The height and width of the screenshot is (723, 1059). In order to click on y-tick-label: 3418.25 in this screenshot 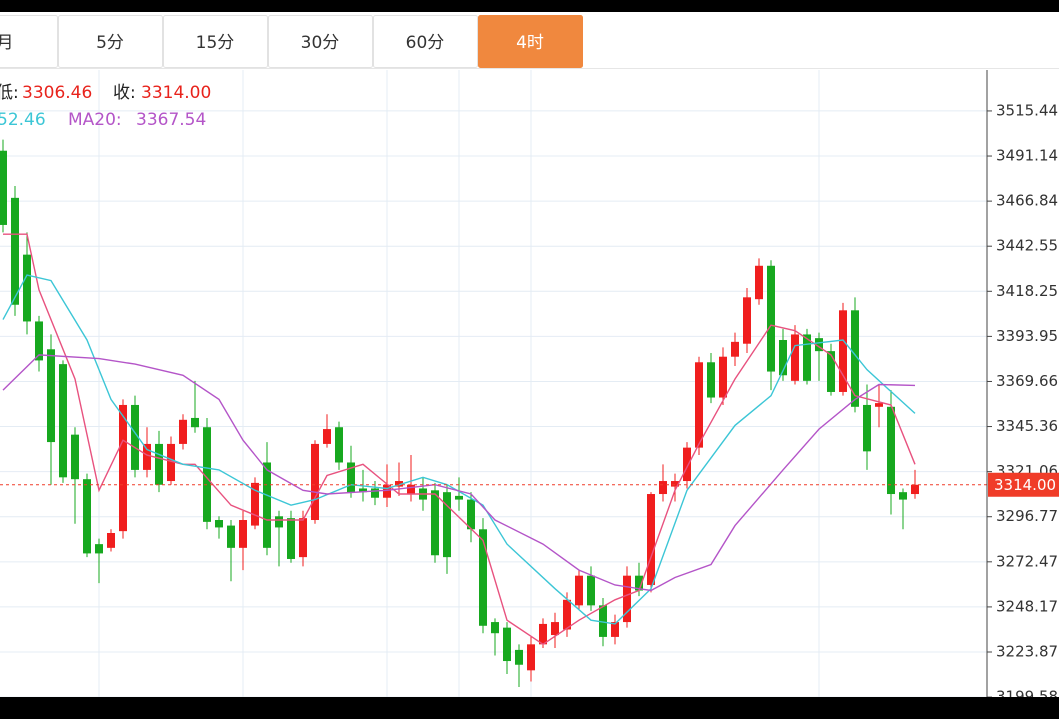, I will do `click(1027, 291)`.